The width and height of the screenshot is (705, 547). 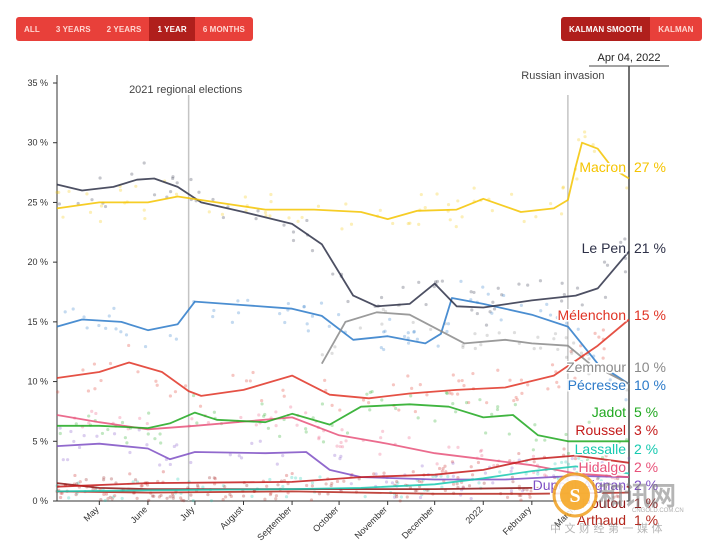 What do you see at coordinates (650, 248) in the screenshot?
I see `series-value-label: 21 %` at bounding box center [650, 248].